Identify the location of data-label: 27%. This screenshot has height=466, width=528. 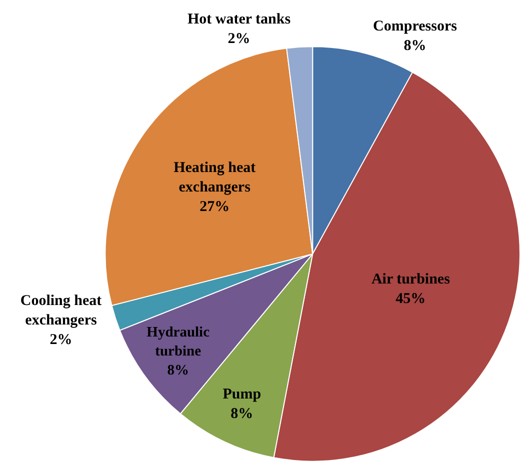
(215, 206).